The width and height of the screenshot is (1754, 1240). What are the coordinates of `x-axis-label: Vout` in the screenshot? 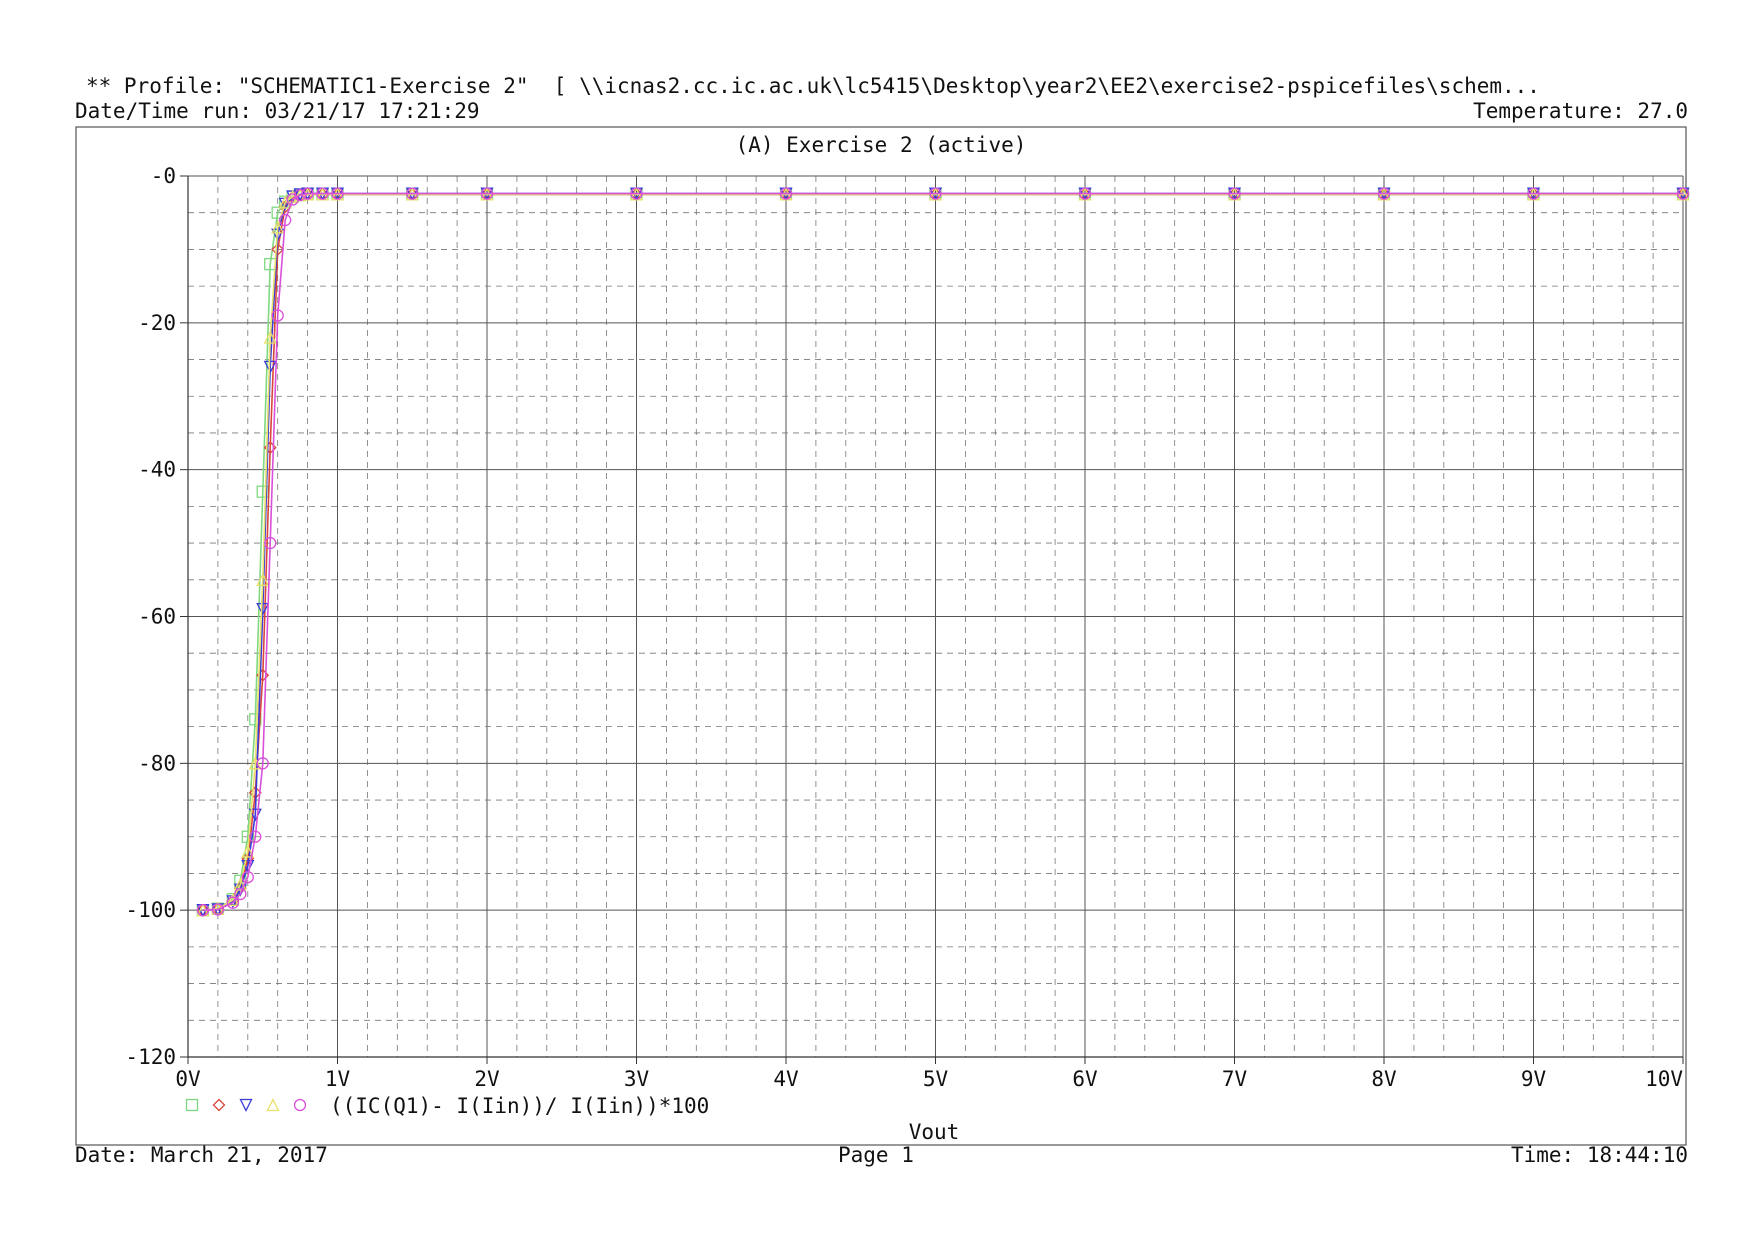 It's located at (934, 1132).